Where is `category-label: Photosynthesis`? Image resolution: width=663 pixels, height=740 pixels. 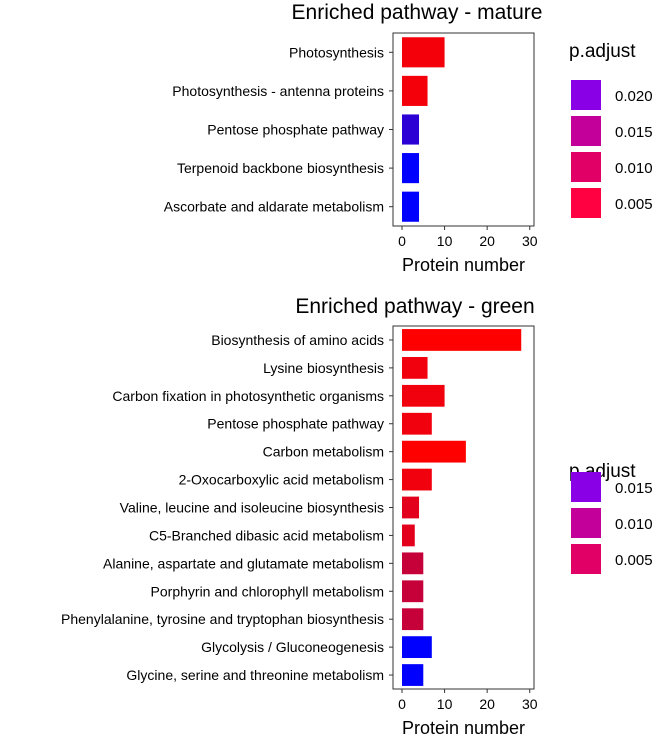
category-label: Photosynthesis is located at coordinates (336, 52).